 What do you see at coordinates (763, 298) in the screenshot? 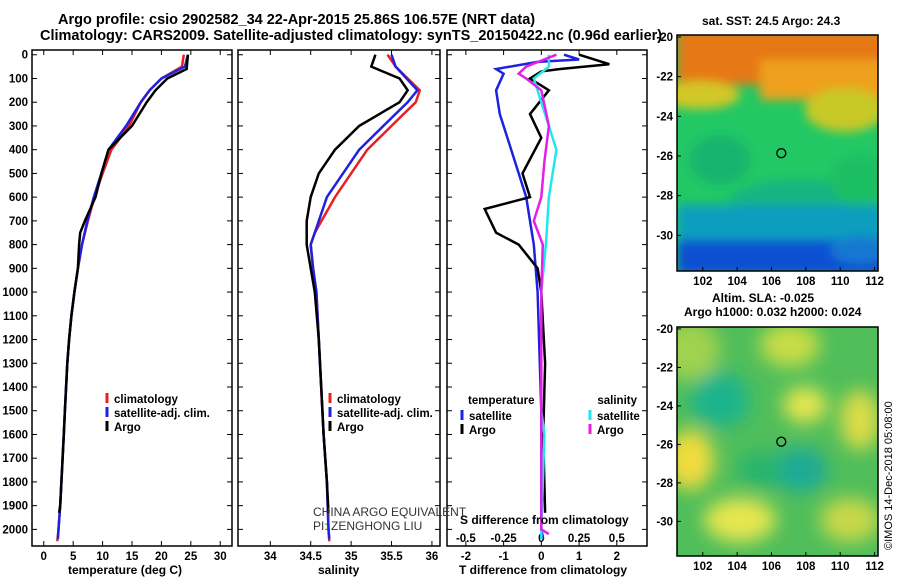
I see `sla-map-title1: Altim. SLA: -0.025` at bounding box center [763, 298].